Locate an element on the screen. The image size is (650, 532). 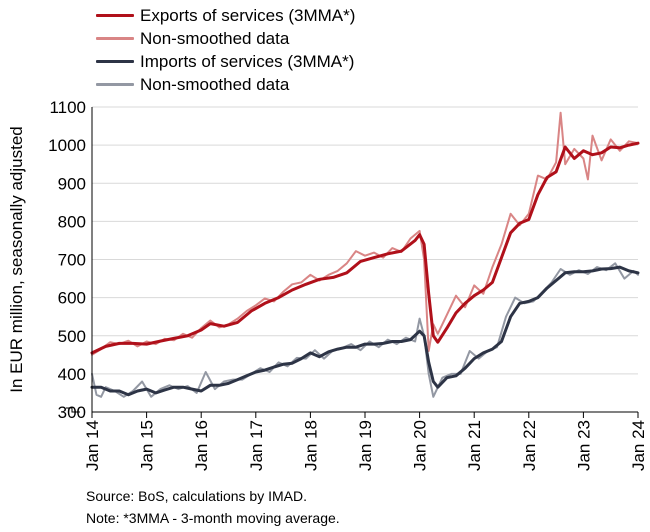
y-tick-label: 1000 is located at coordinates (67, 145).